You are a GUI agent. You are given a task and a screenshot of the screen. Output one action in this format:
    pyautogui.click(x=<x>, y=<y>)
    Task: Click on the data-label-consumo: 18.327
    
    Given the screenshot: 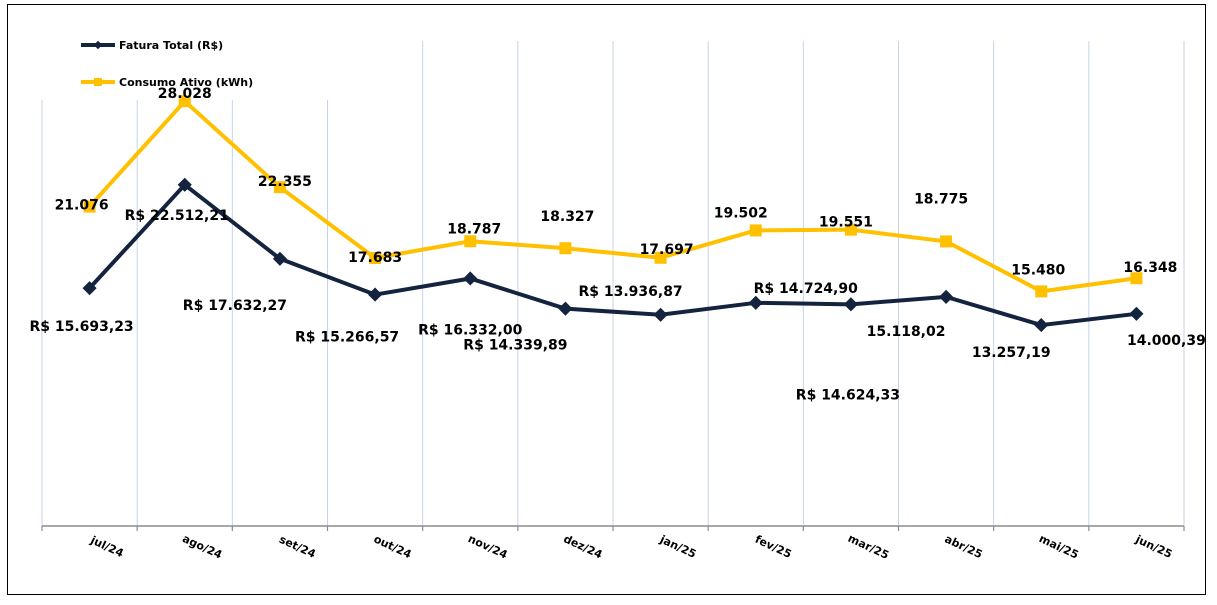 What is the action you would take?
    pyautogui.click(x=567, y=217)
    